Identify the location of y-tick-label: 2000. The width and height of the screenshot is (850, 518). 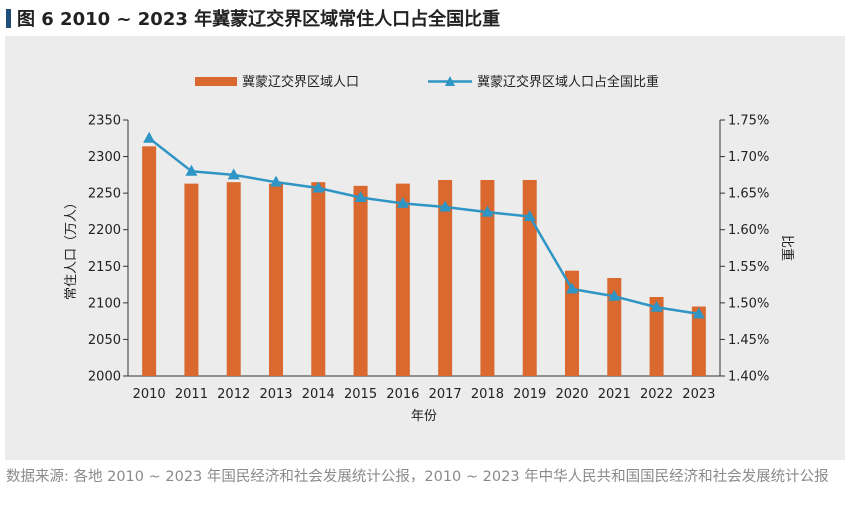
(104, 377).